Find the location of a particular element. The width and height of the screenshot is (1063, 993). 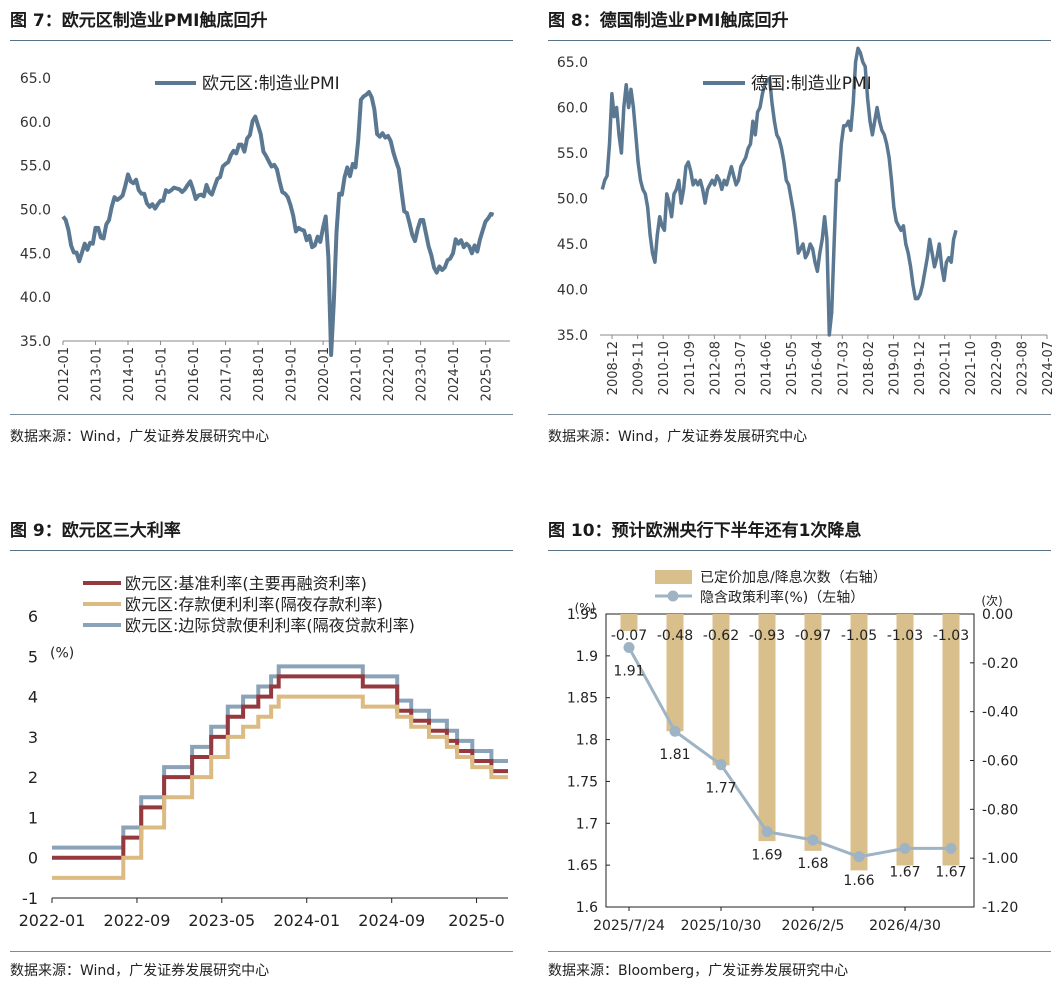

y-tick-label: 55.0 is located at coordinates (572, 154).